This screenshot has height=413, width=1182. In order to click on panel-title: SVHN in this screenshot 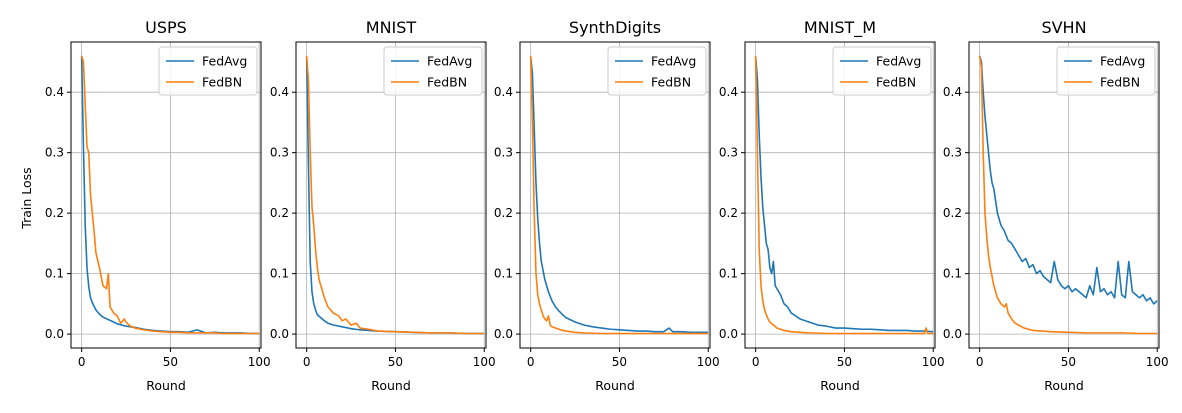, I will do `click(1063, 27)`.